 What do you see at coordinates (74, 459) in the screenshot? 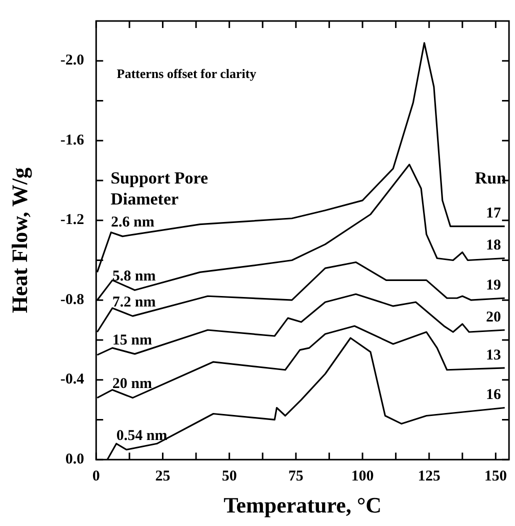
I see `y-tick-label: 0.0` at bounding box center [74, 459].